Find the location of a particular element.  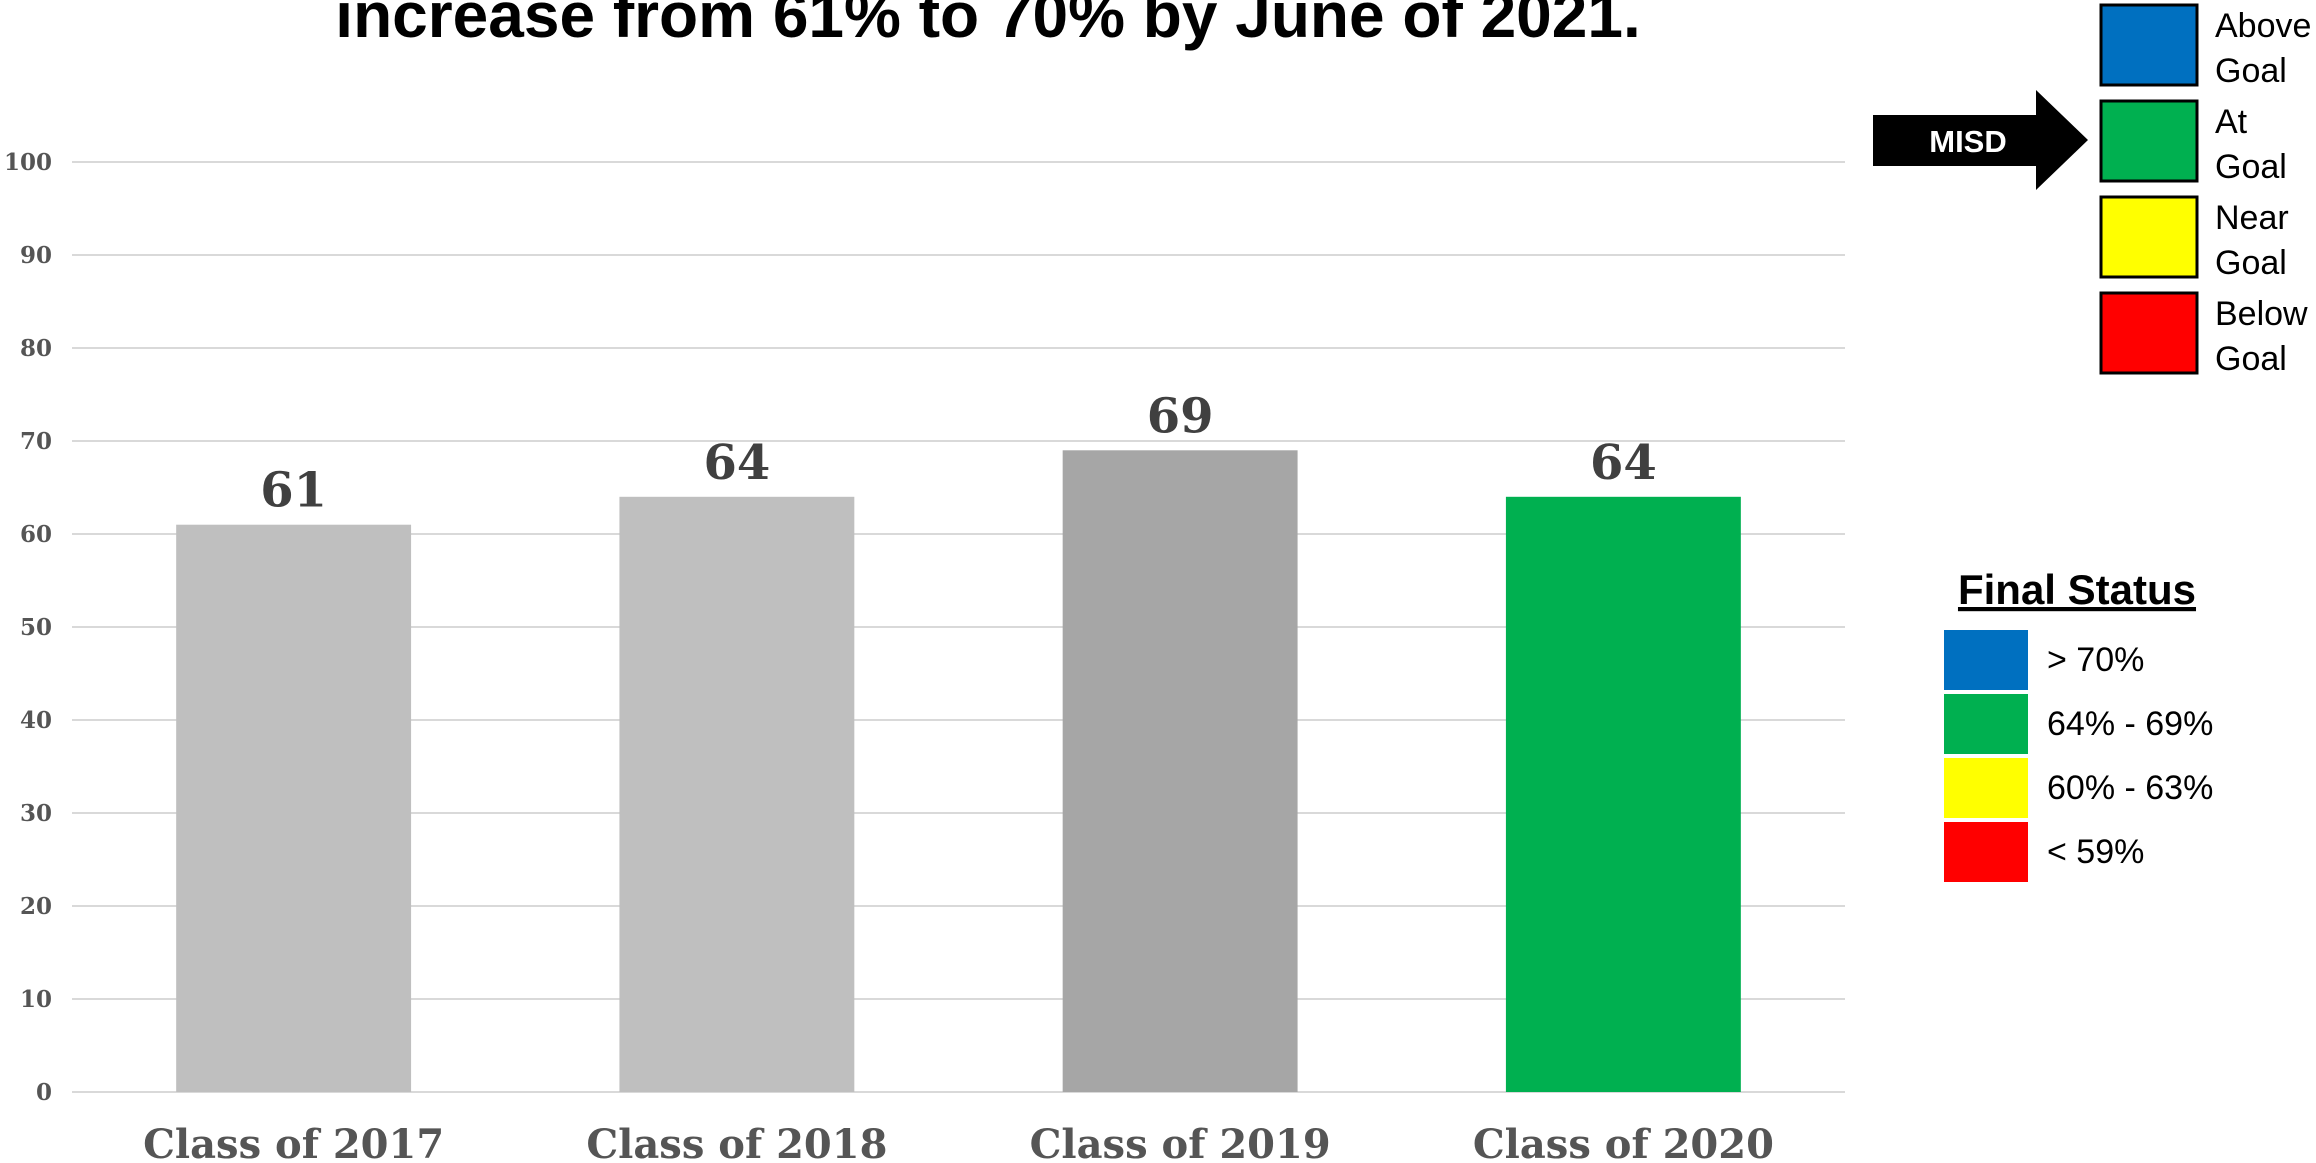

x-category-label: Class of 2019 is located at coordinates (1180, 1142).